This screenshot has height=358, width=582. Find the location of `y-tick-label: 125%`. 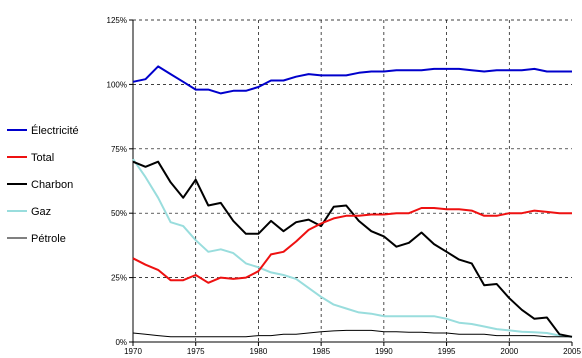

y-tick-label: 125% is located at coordinates (117, 20).